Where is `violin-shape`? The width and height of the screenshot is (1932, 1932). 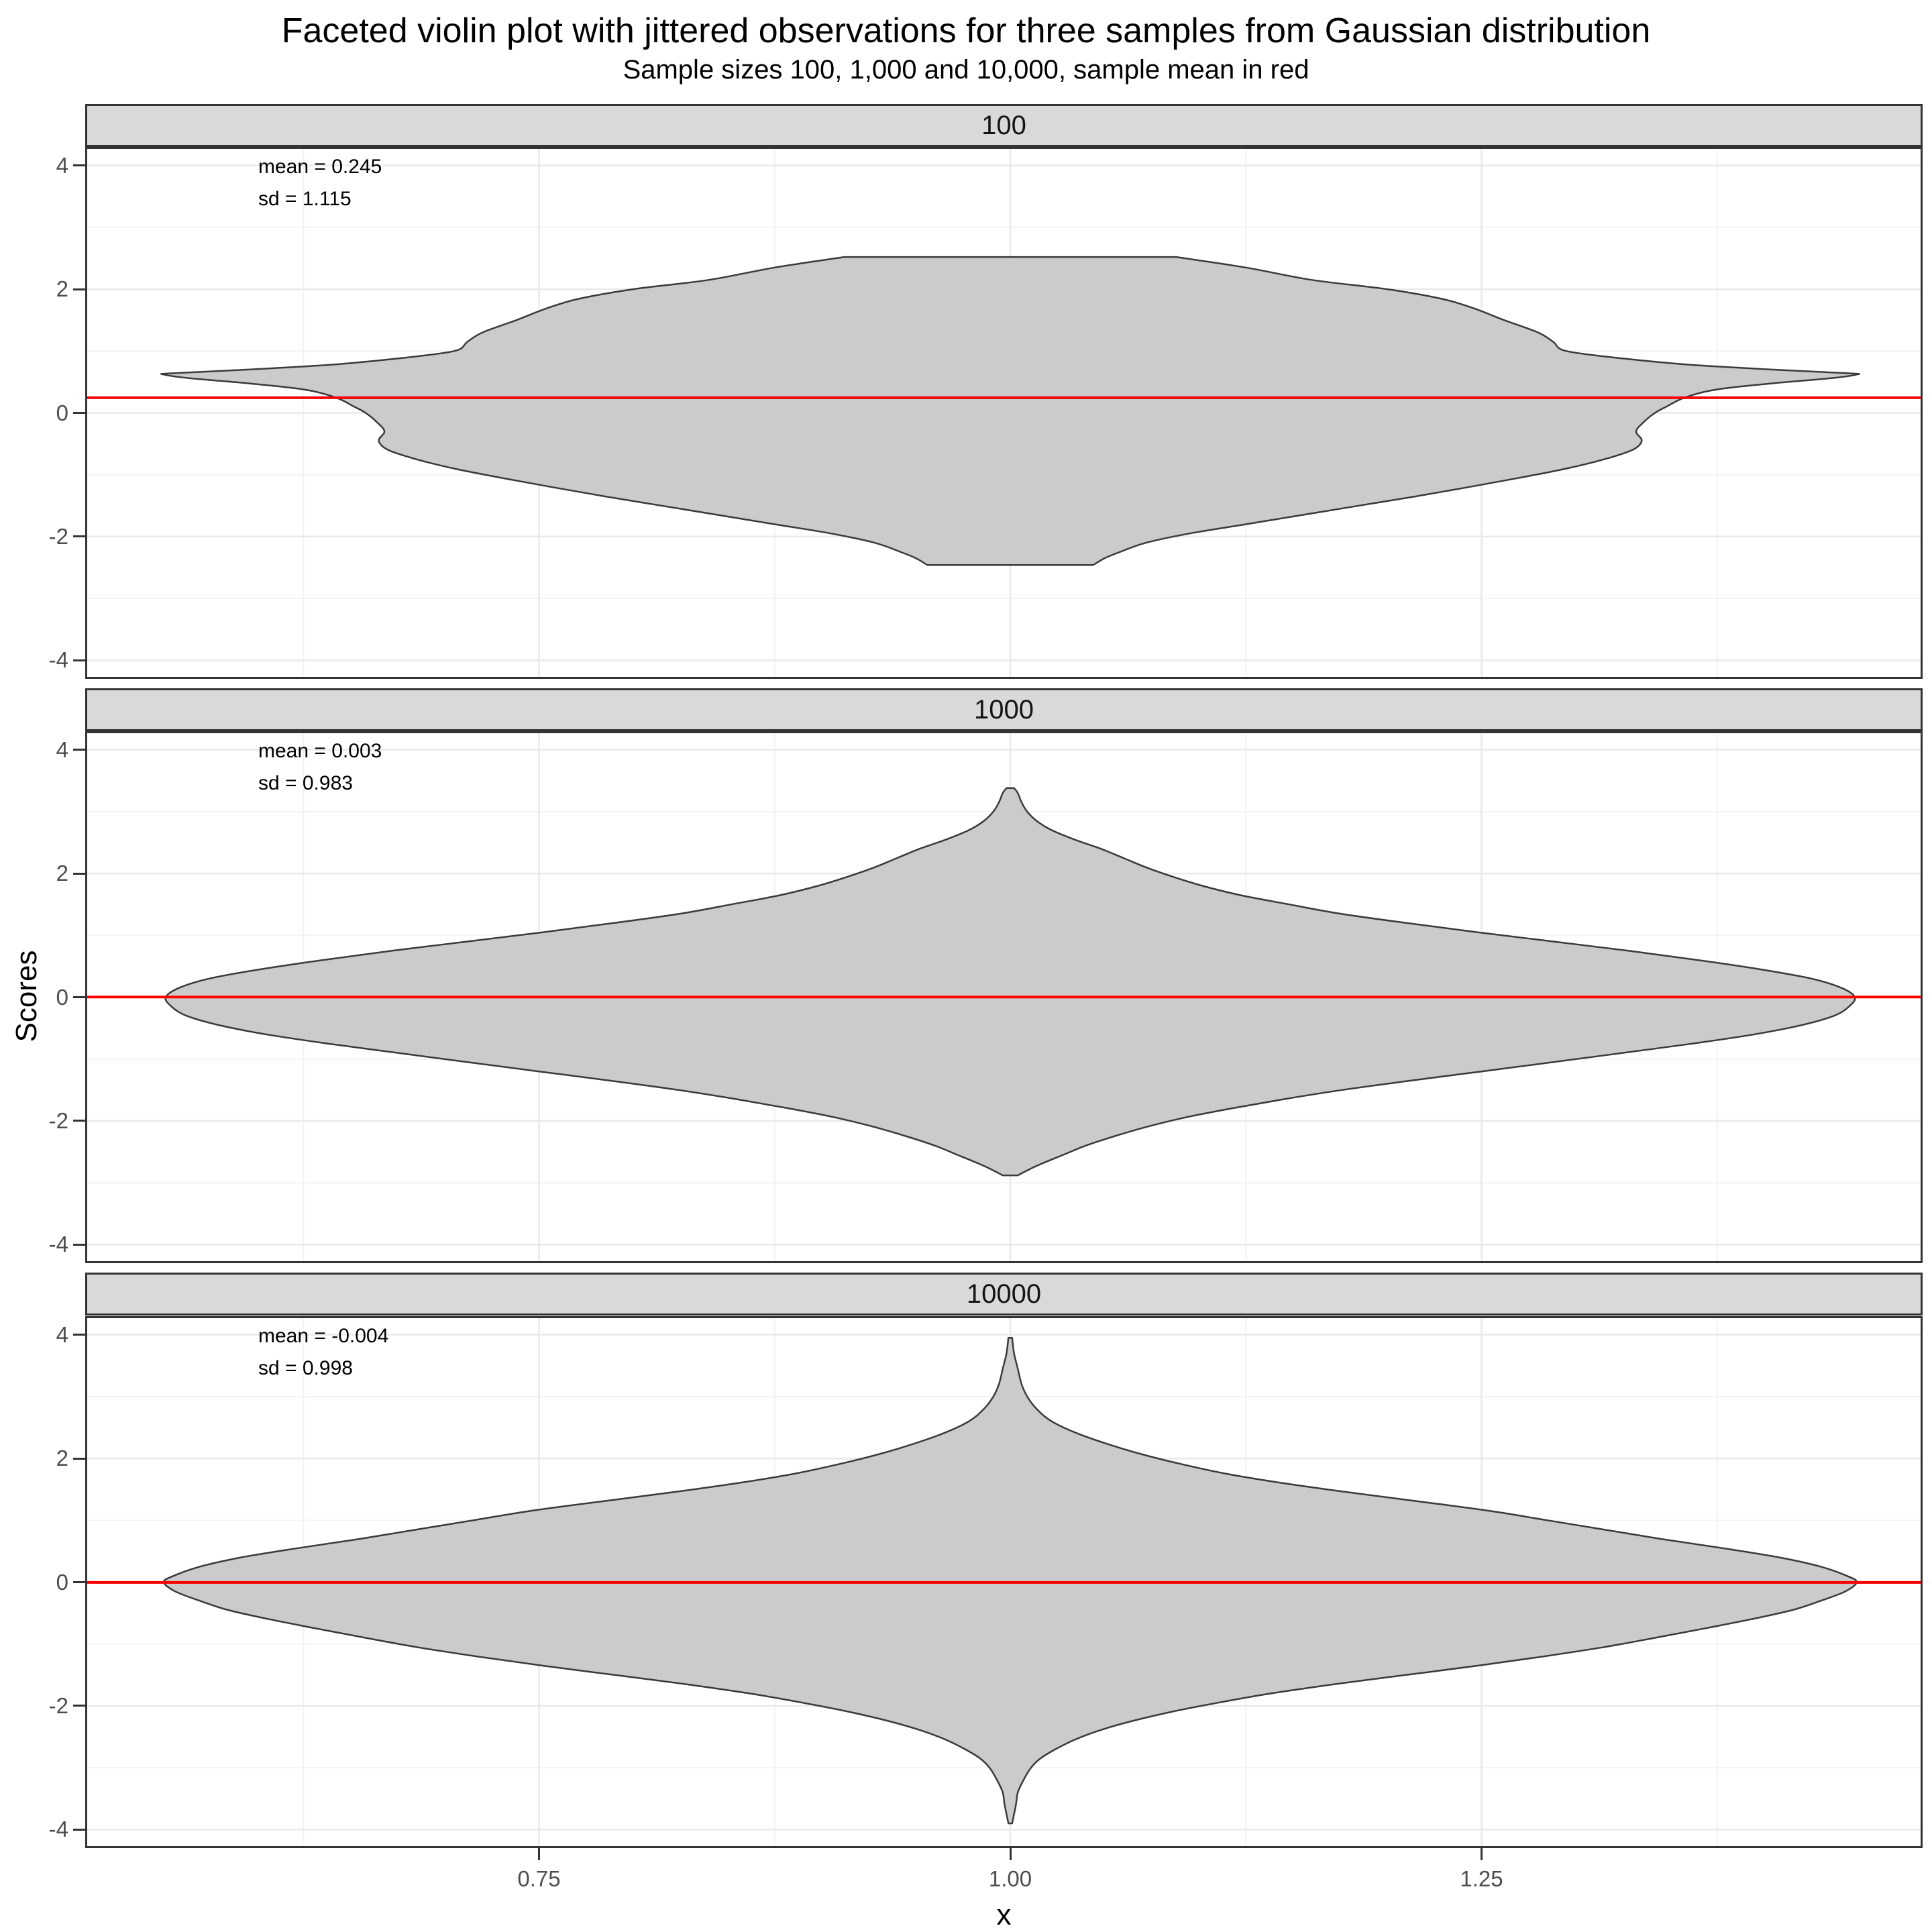
violin-shape is located at coordinates (1010, 411).